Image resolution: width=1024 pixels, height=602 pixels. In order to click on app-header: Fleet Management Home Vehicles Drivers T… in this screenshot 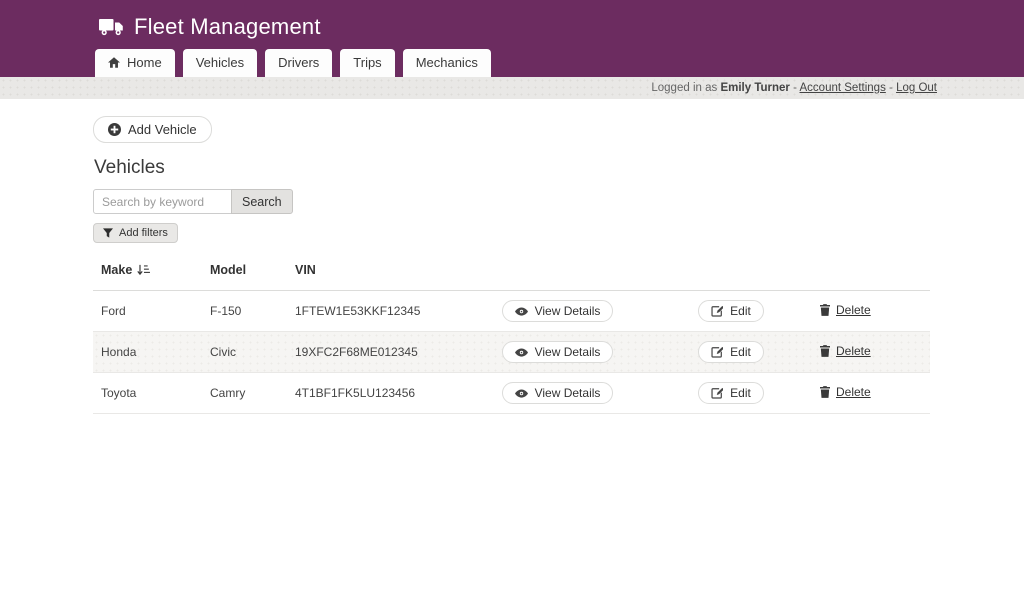, I will do `click(512, 38)`.